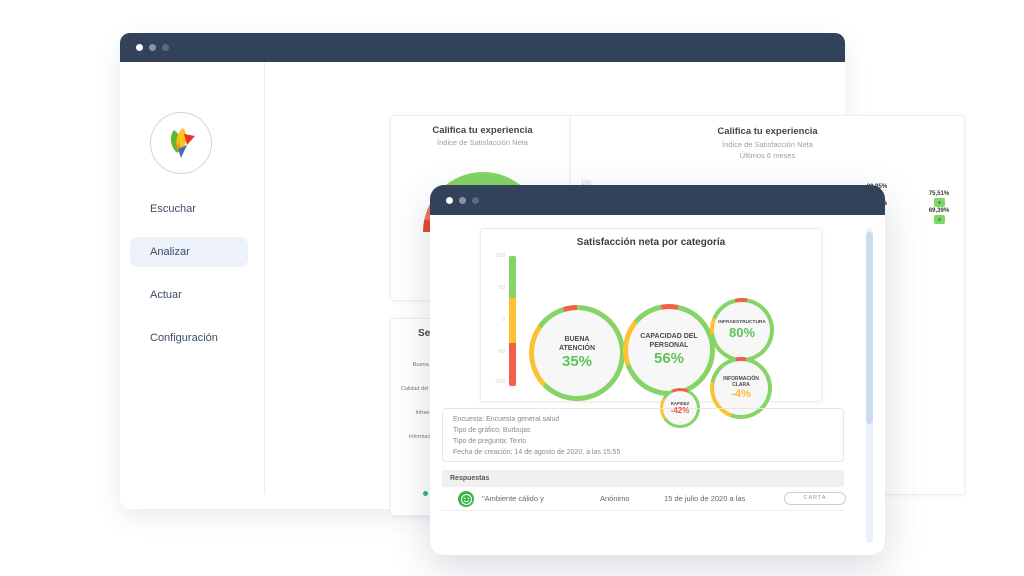 This screenshot has width=1024, height=576. Describe the element at coordinates (501, 352) in the screenshot. I see `y-tick: -50` at that location.